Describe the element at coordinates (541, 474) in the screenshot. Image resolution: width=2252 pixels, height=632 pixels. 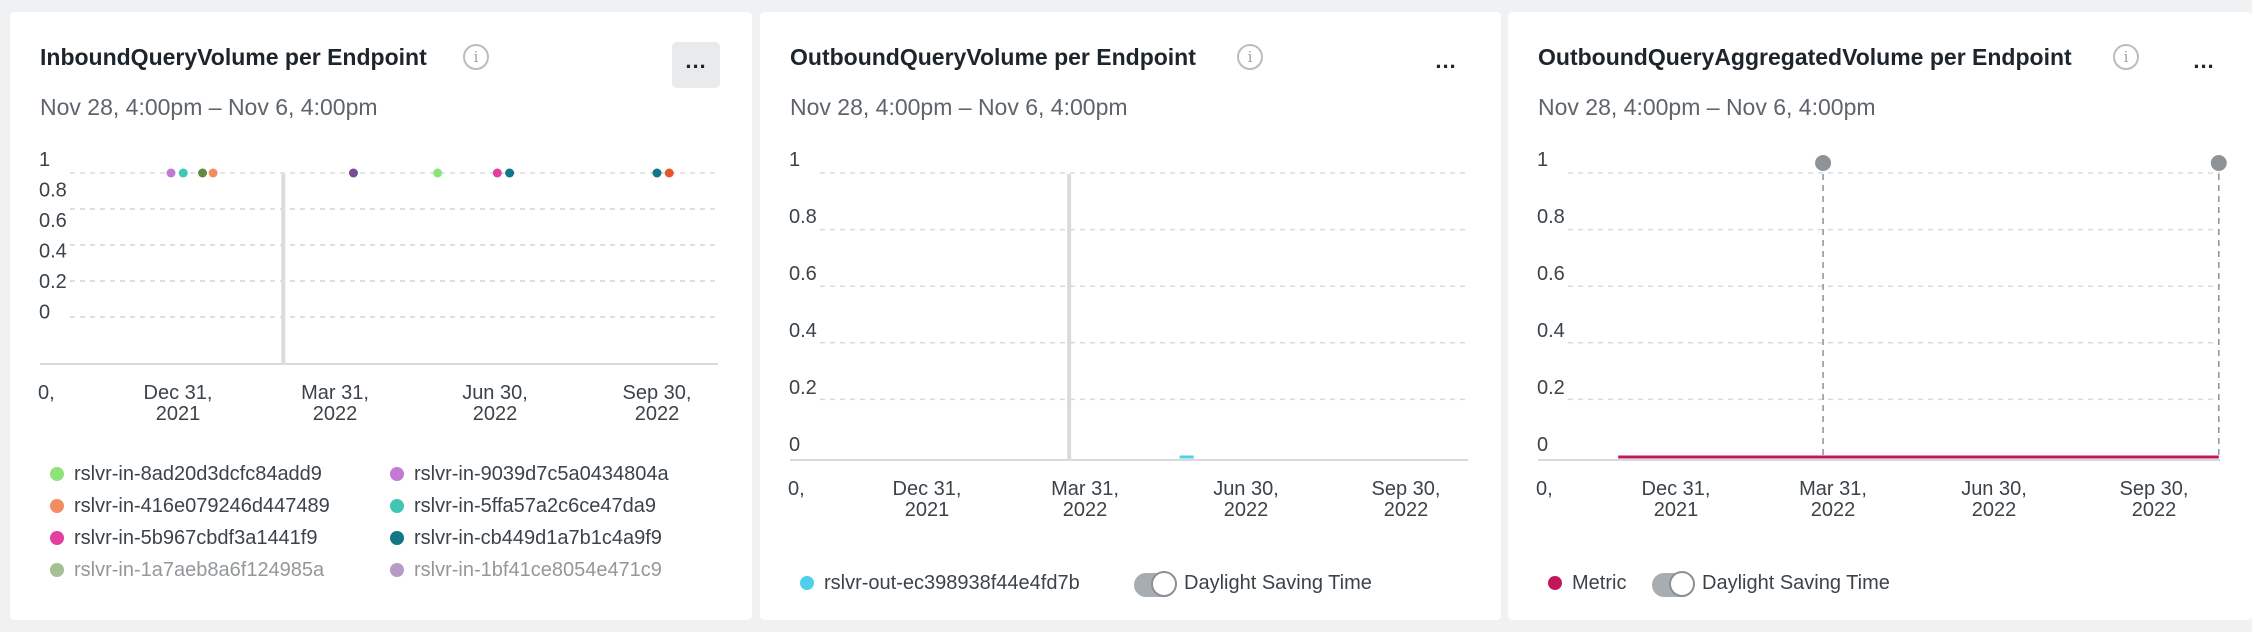
I see `legend-label: rslvr-in-9039d7c5a0434804a` at that location.